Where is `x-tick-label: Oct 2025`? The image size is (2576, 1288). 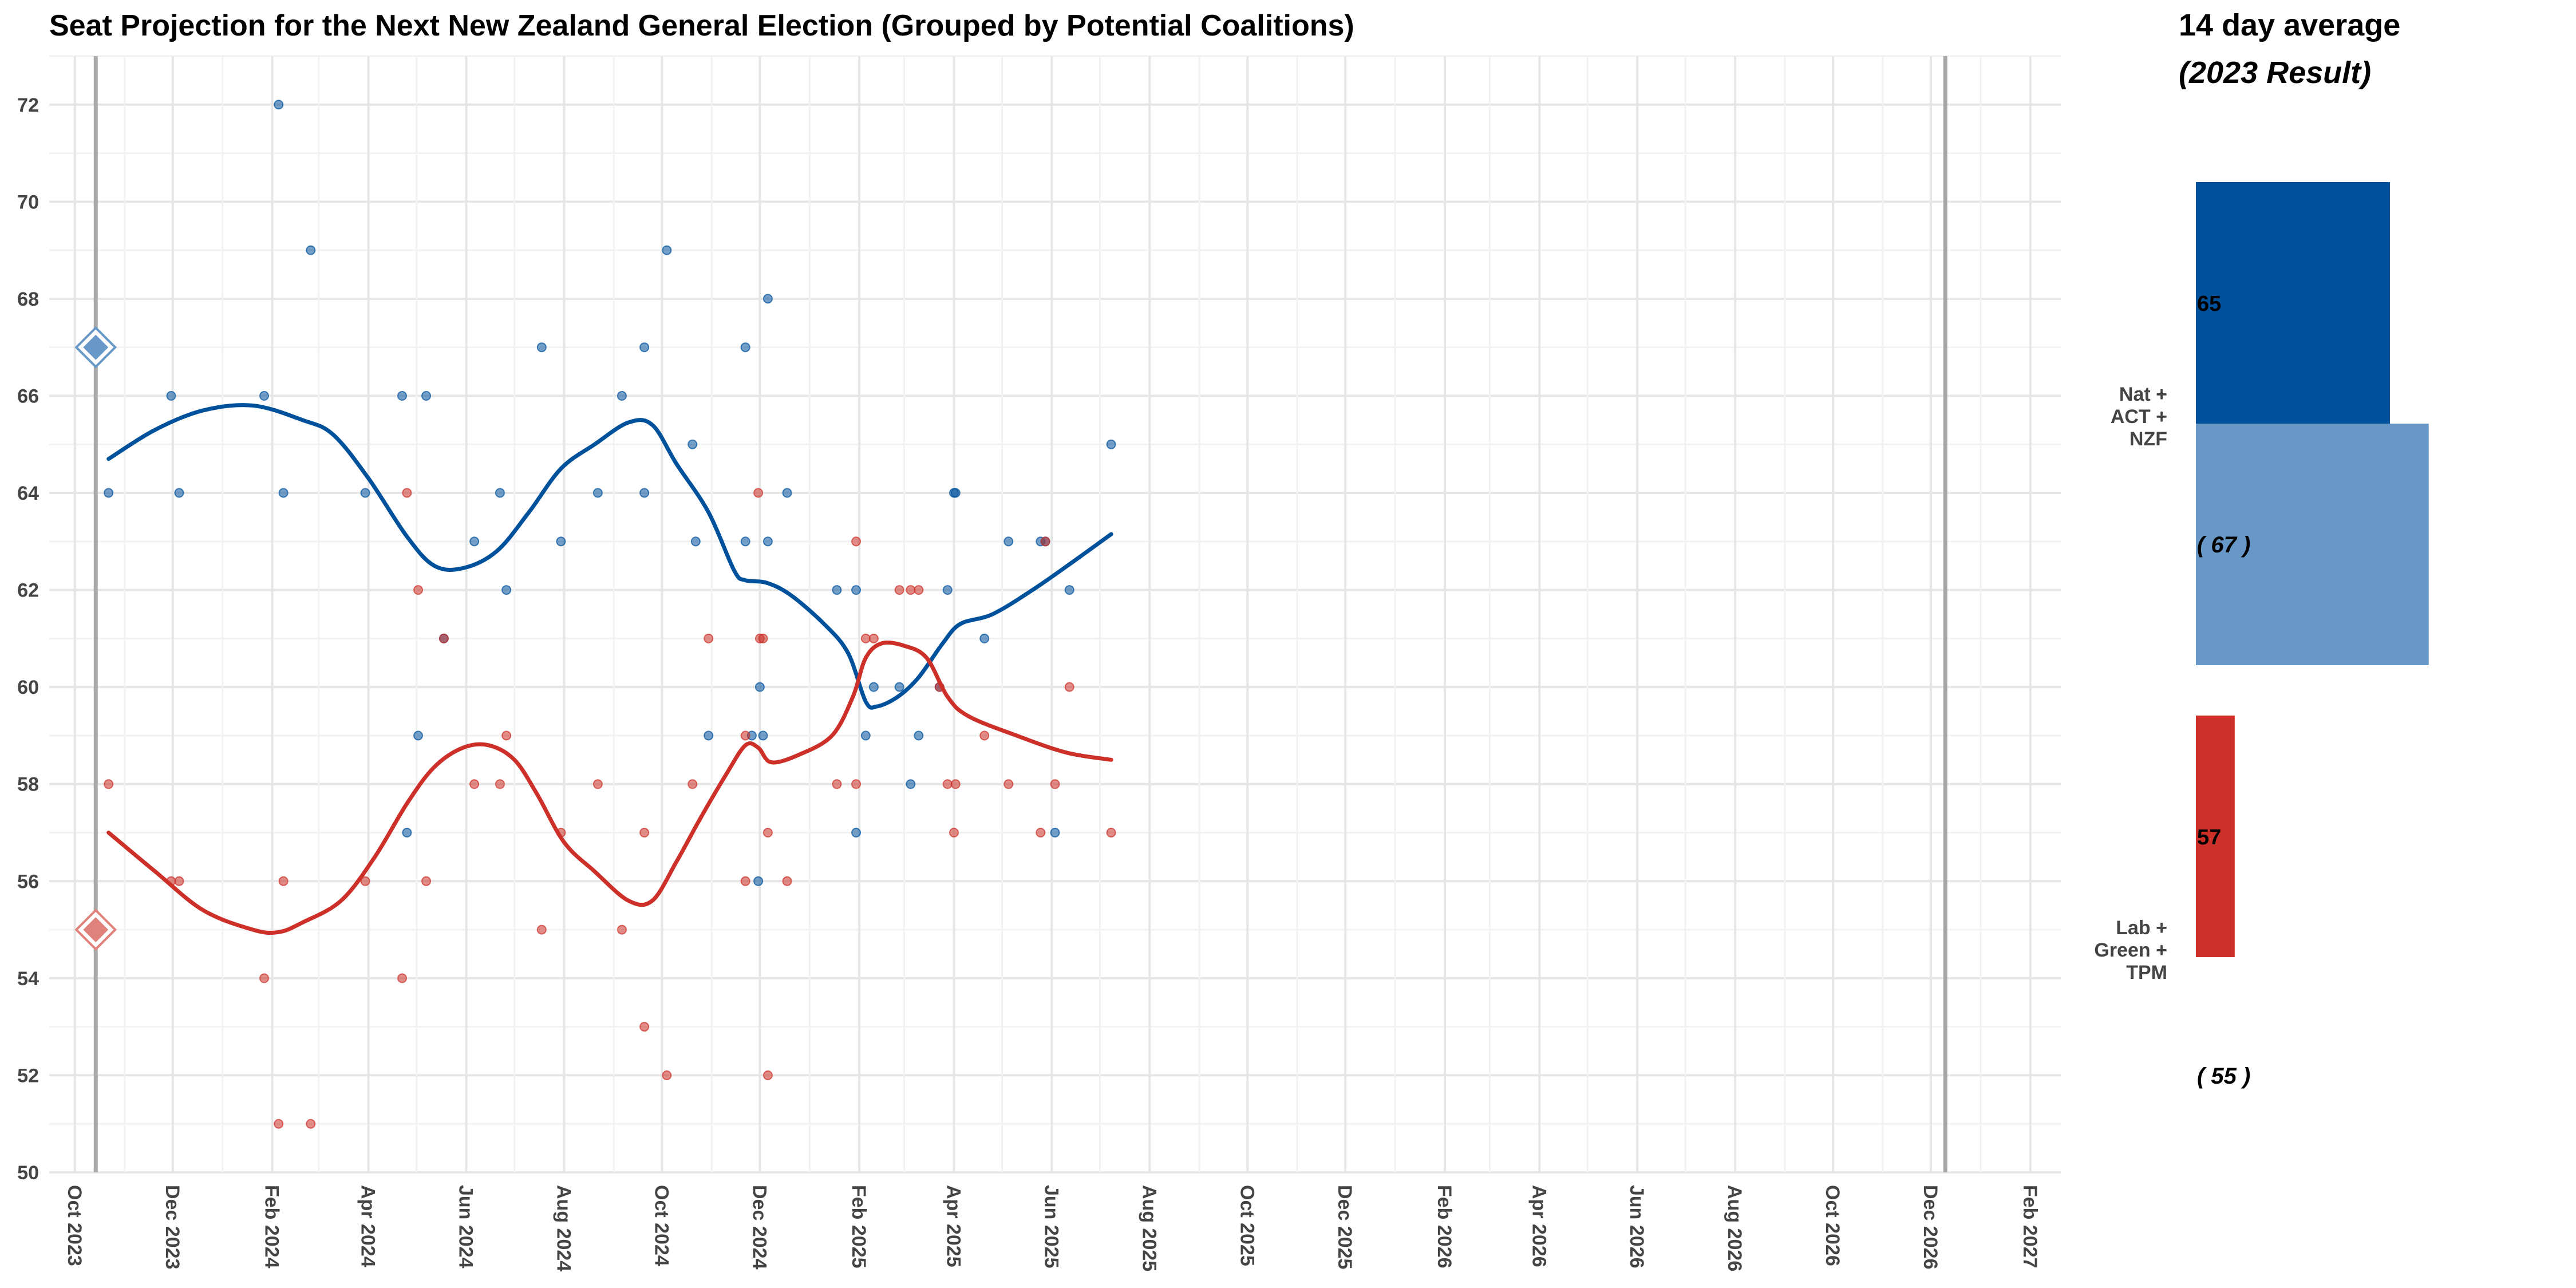
x-tick-label: Oct 2025 is located at coordinates (1247, 1225).